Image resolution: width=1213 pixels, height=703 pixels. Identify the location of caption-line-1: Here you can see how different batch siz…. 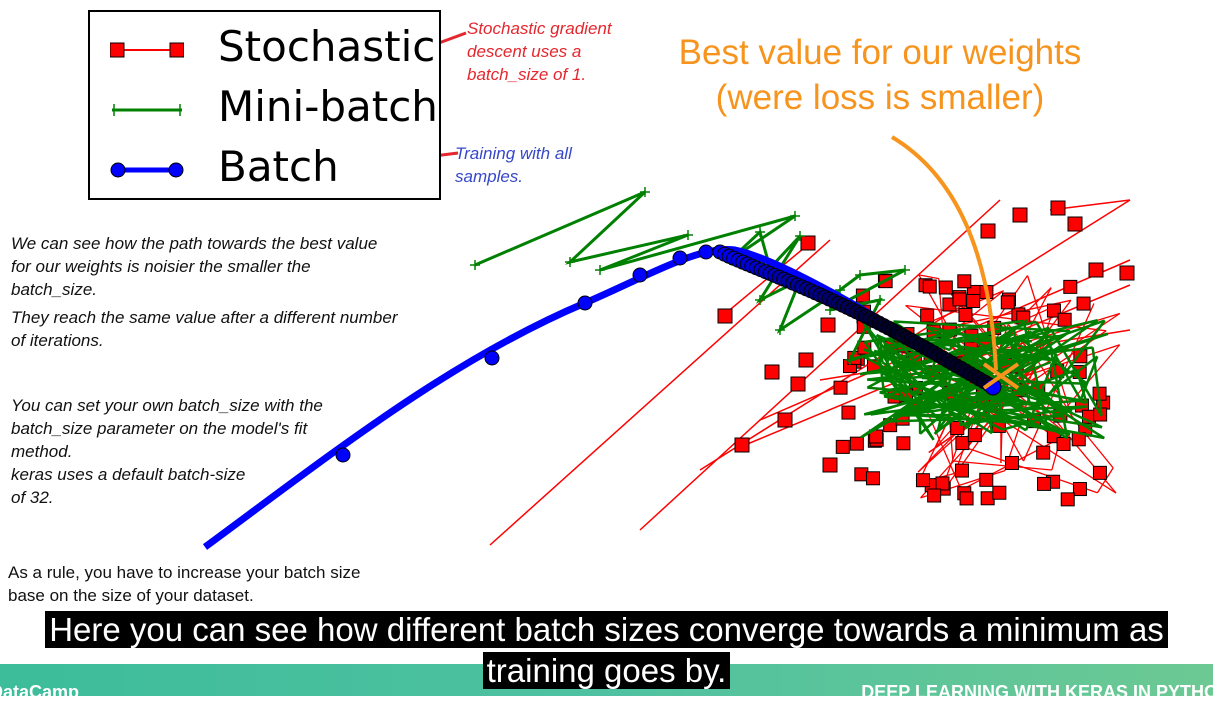
(606, 629).